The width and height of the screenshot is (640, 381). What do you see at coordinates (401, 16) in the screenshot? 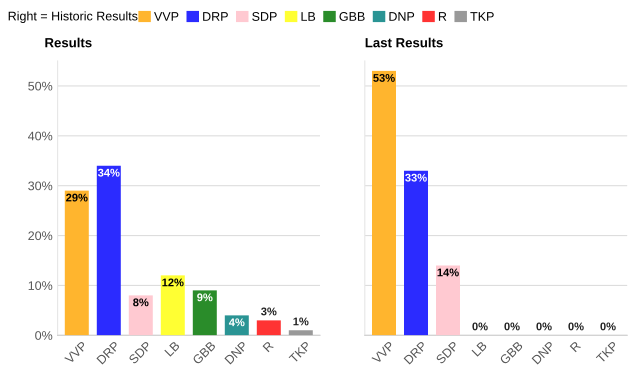
I see `legend-label: DNP` at bounding box center [401, 16].